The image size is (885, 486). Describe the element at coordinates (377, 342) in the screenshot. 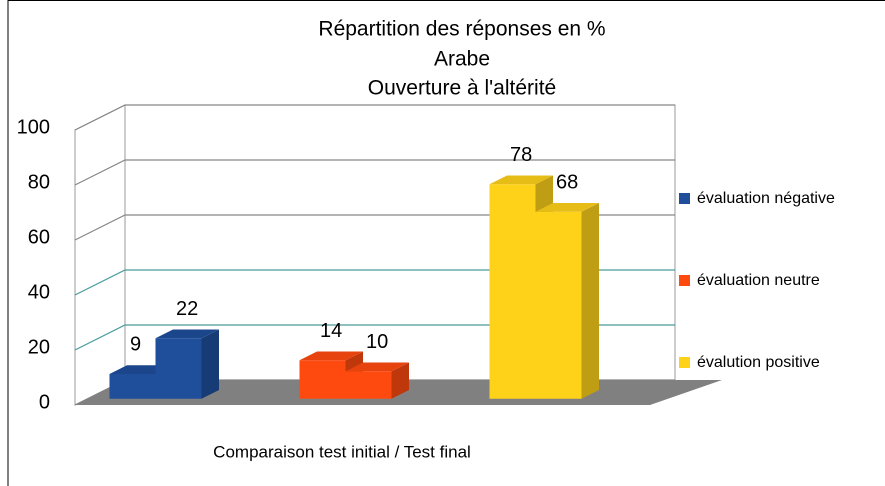

I see `value-label: 10` at that location.